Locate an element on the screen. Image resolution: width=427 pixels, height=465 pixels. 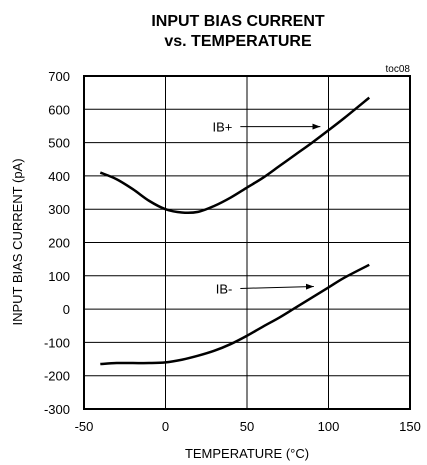
annotation-arrow is located at coordinates (277, 286).